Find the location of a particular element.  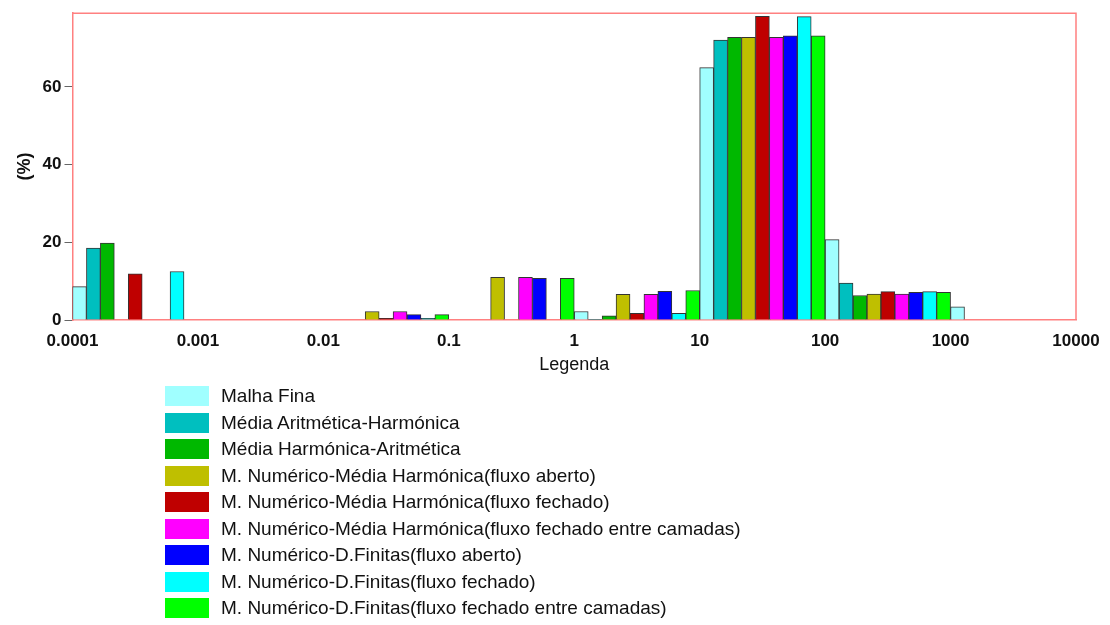

x-tick-label: 0.001 is located at coordinates (198, 340).